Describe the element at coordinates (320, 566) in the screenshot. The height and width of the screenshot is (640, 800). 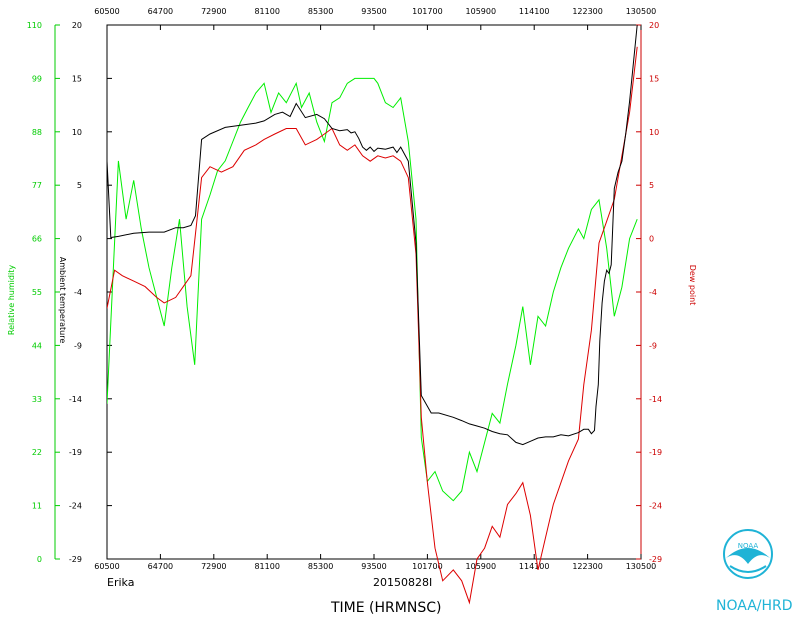
I see `x-bottom-tick-label: 85300` at that location.